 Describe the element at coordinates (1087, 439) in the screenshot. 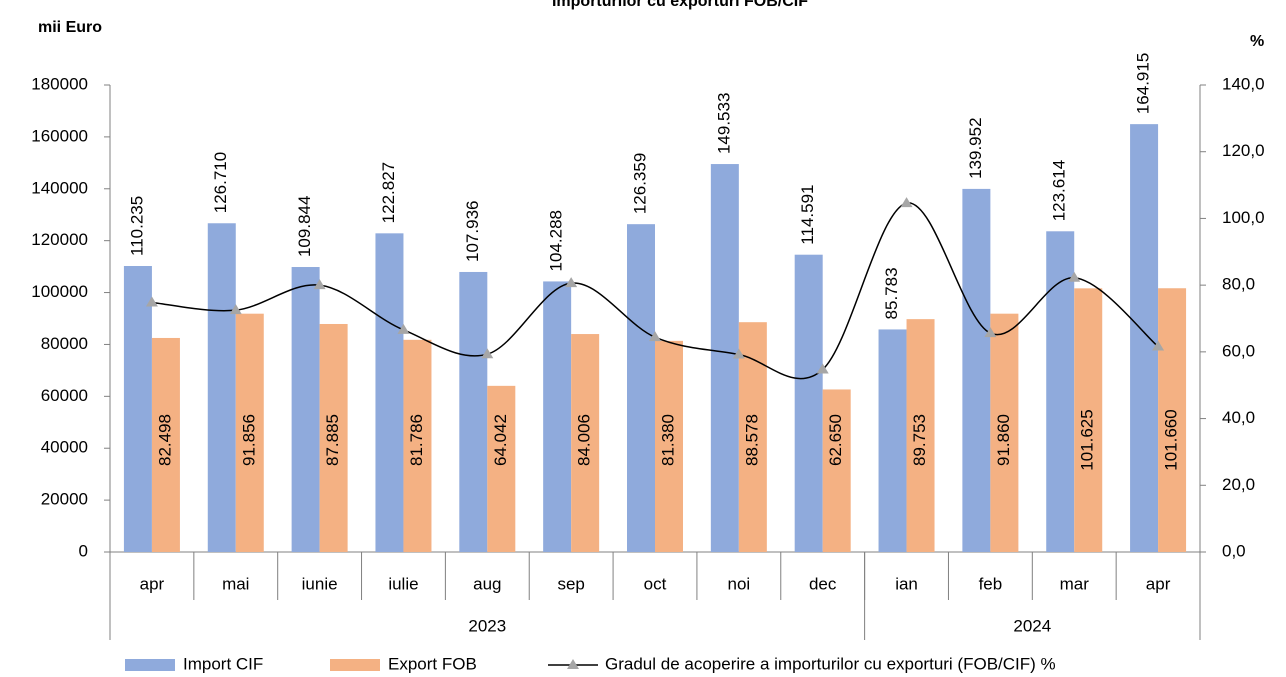

I see `bar-value-label: 101.625` at that location.